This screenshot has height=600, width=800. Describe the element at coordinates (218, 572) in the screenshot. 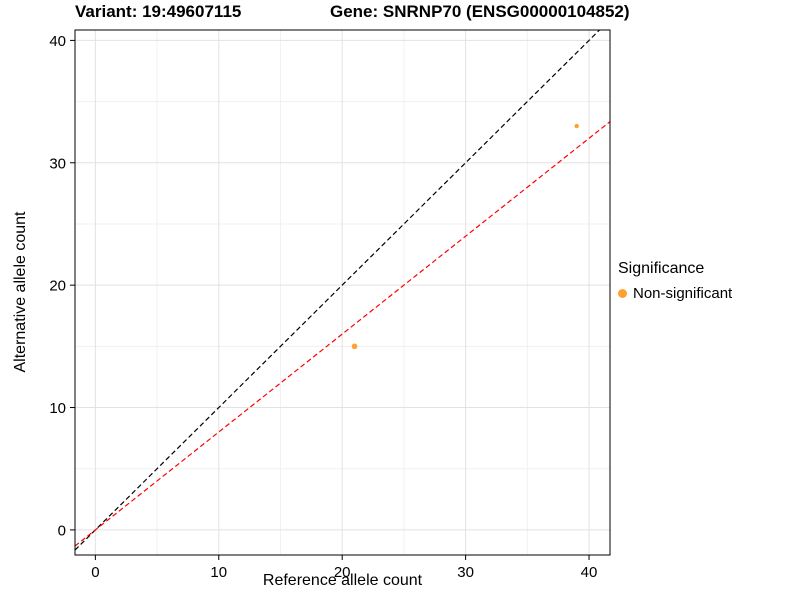

I see `x-tick-label: 10` at that location.